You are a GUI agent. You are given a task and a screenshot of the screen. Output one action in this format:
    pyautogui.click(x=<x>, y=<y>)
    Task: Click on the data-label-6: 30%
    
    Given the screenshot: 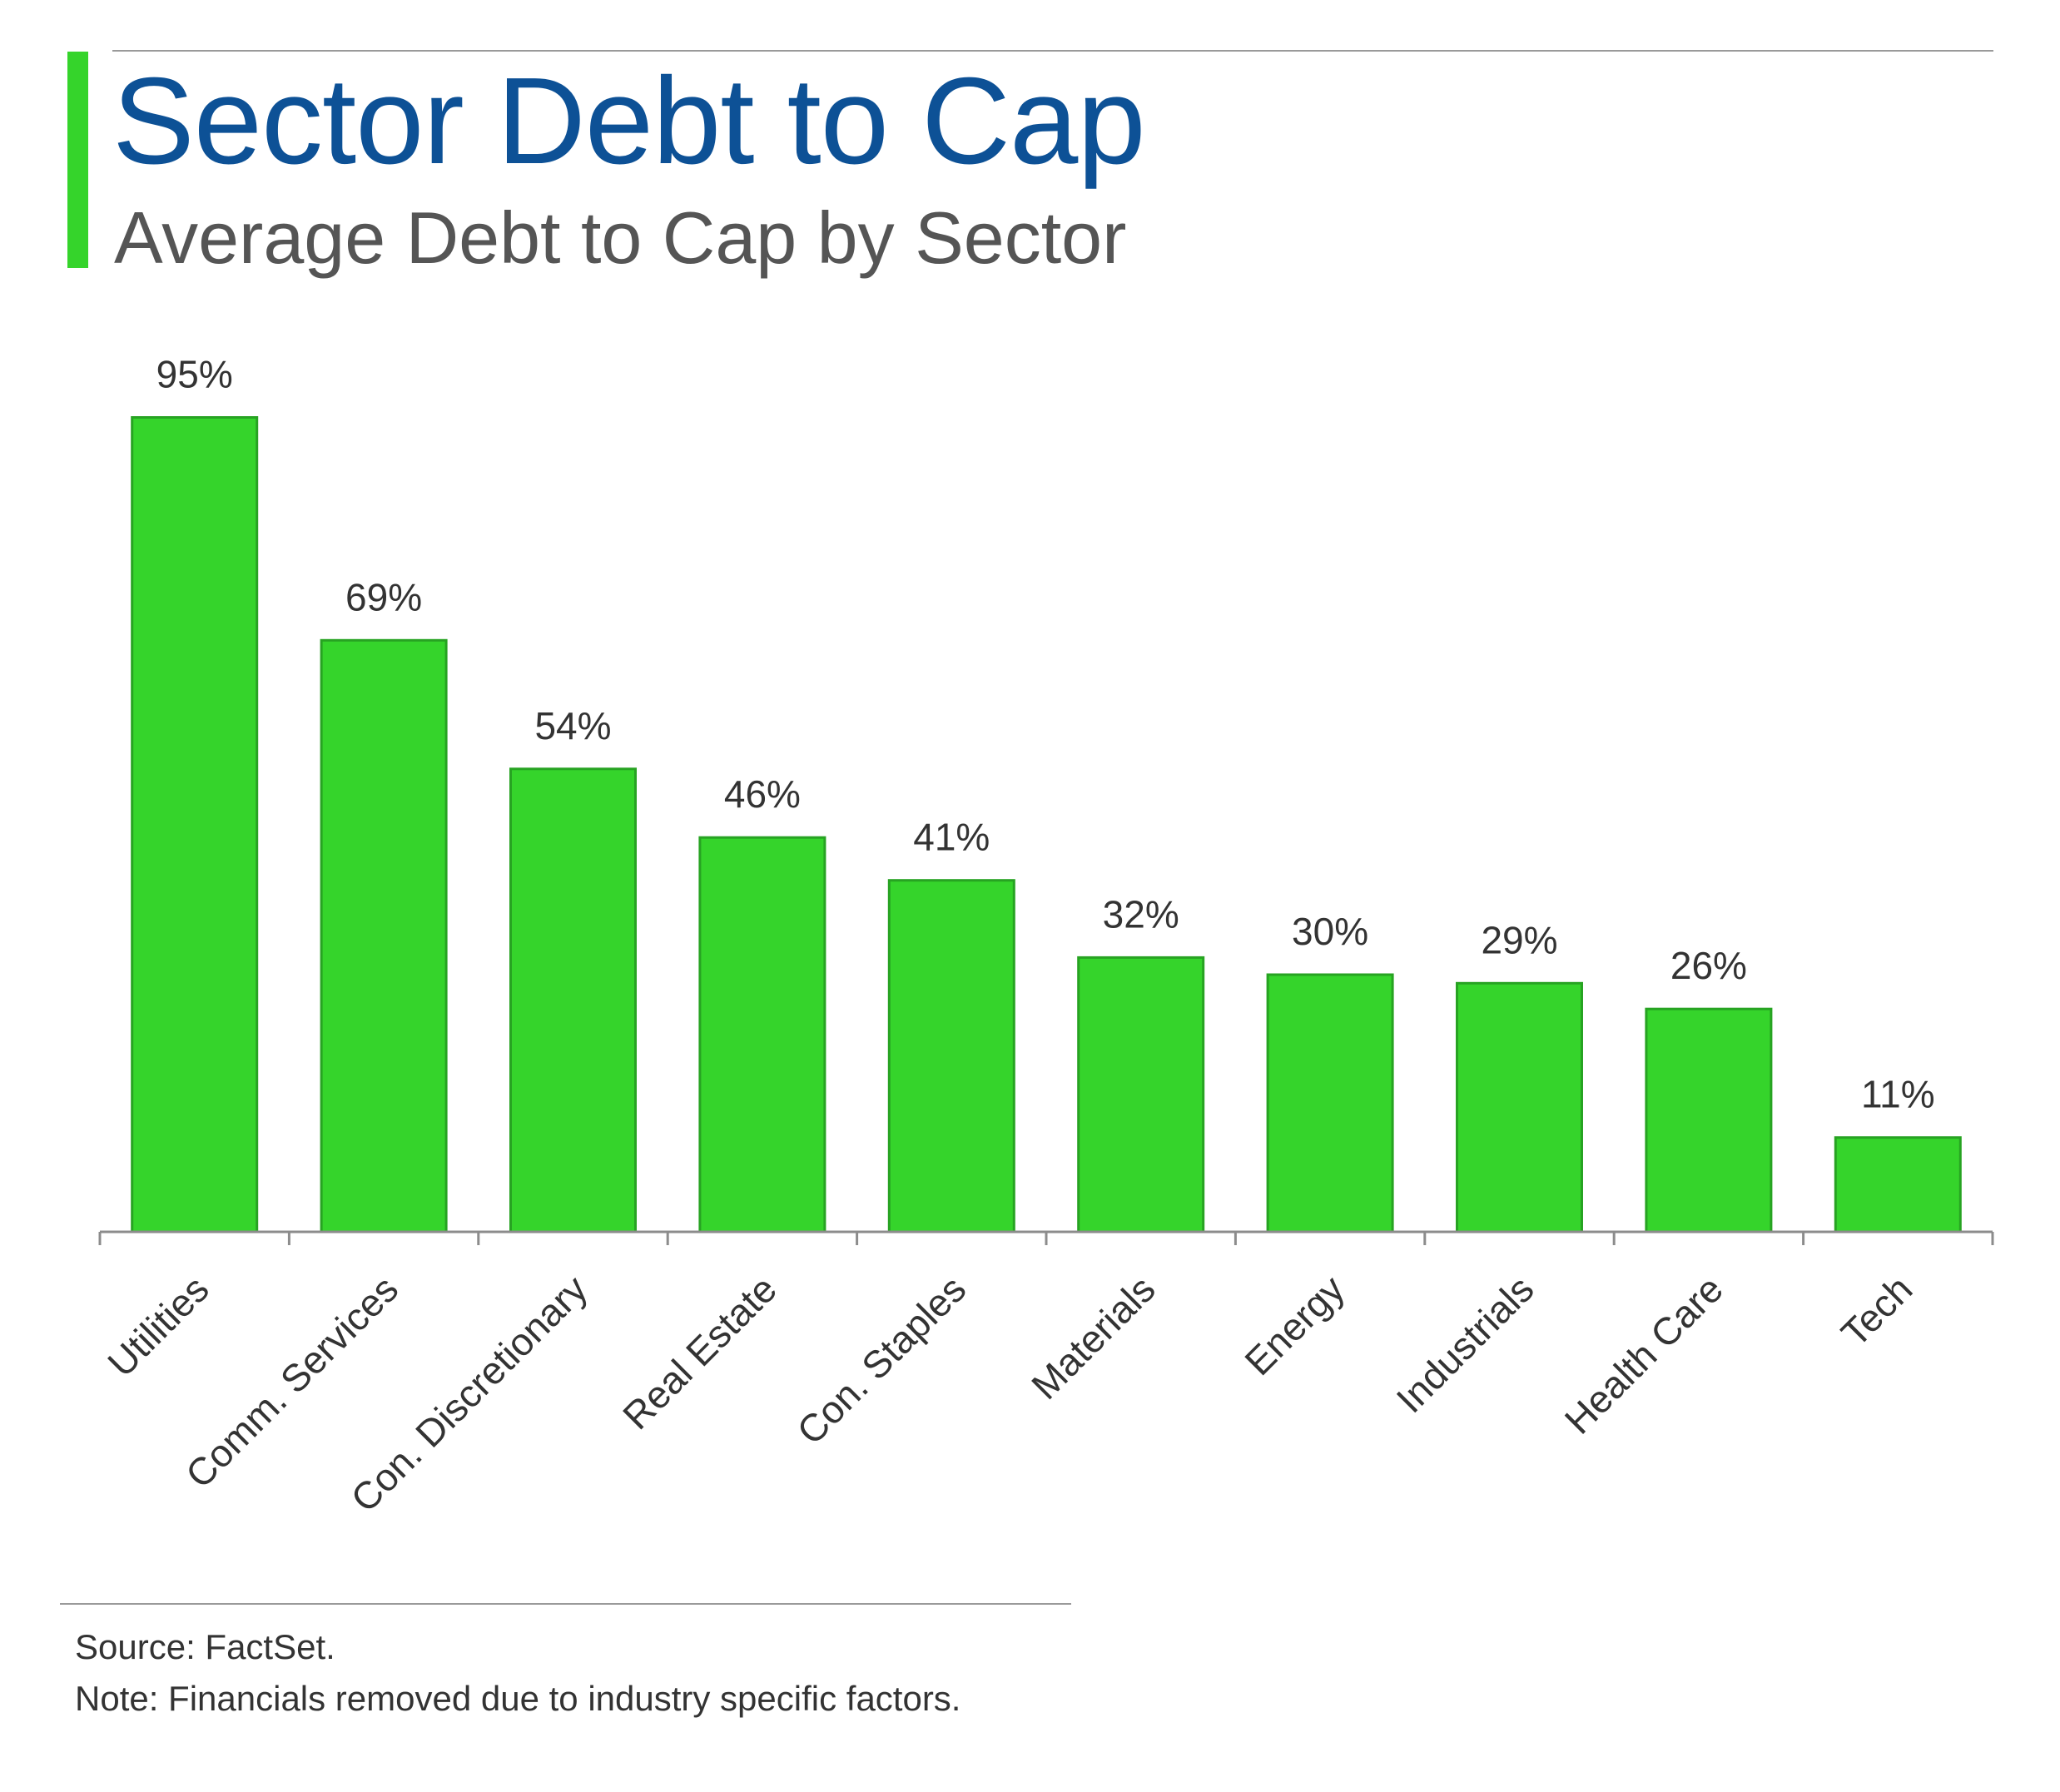 What is the action you would take?
    pyautogui.click(x=1330, y=931)
    